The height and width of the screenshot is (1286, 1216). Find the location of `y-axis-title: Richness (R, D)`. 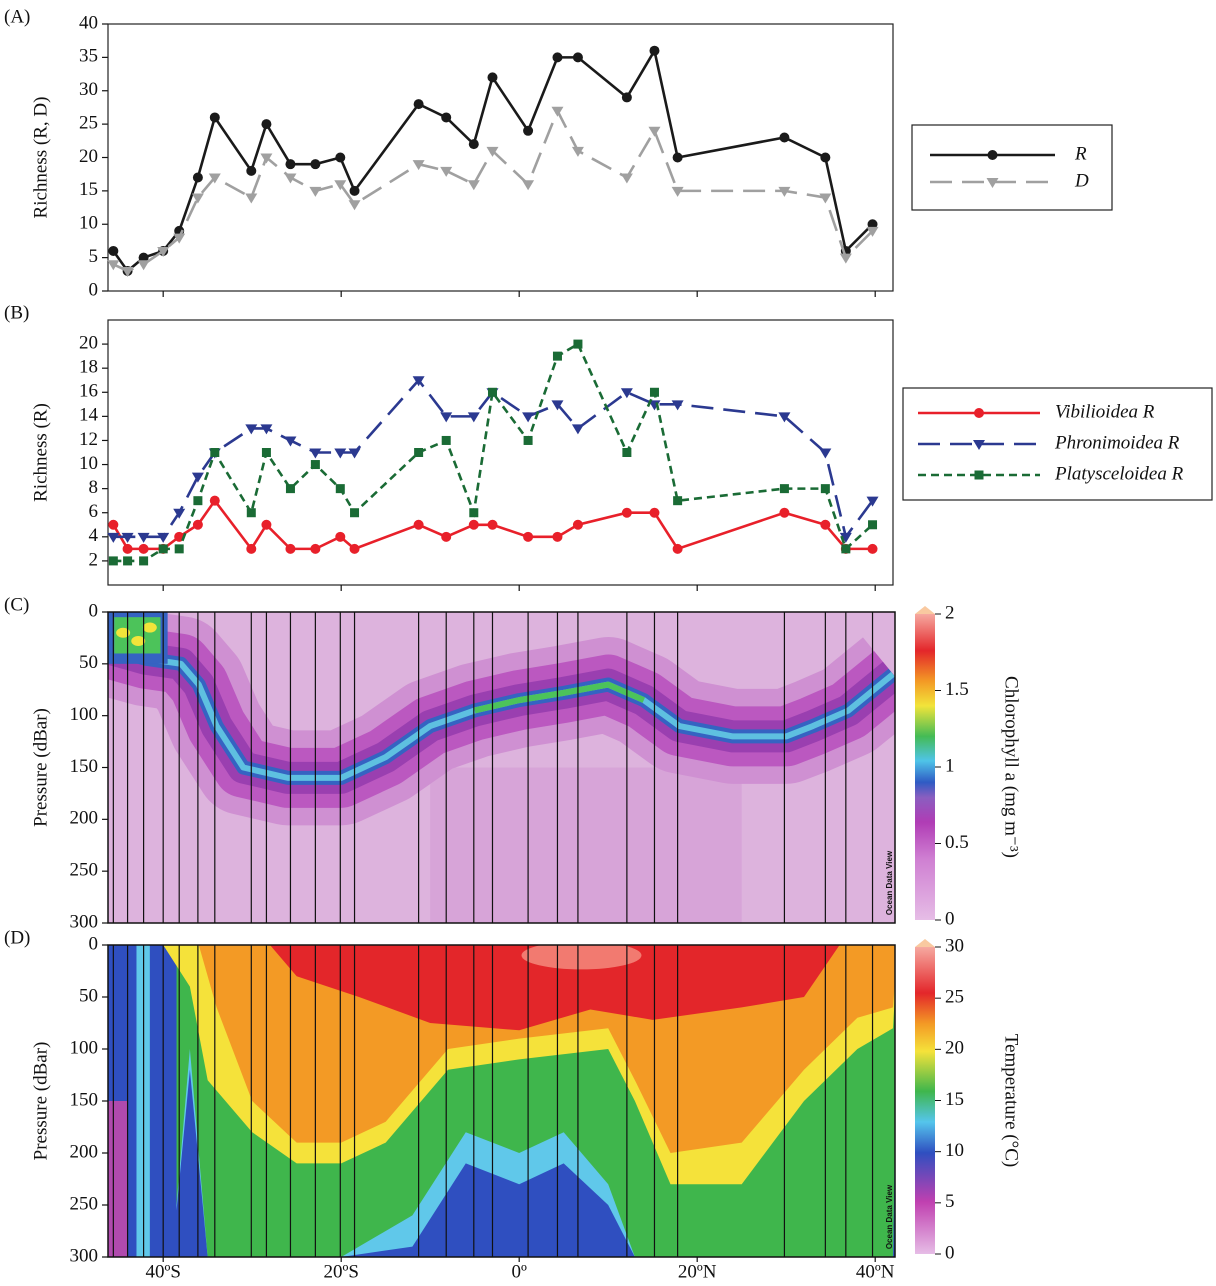

y-axis-title: Richness (R, D) is located at coordinates (40, 158).